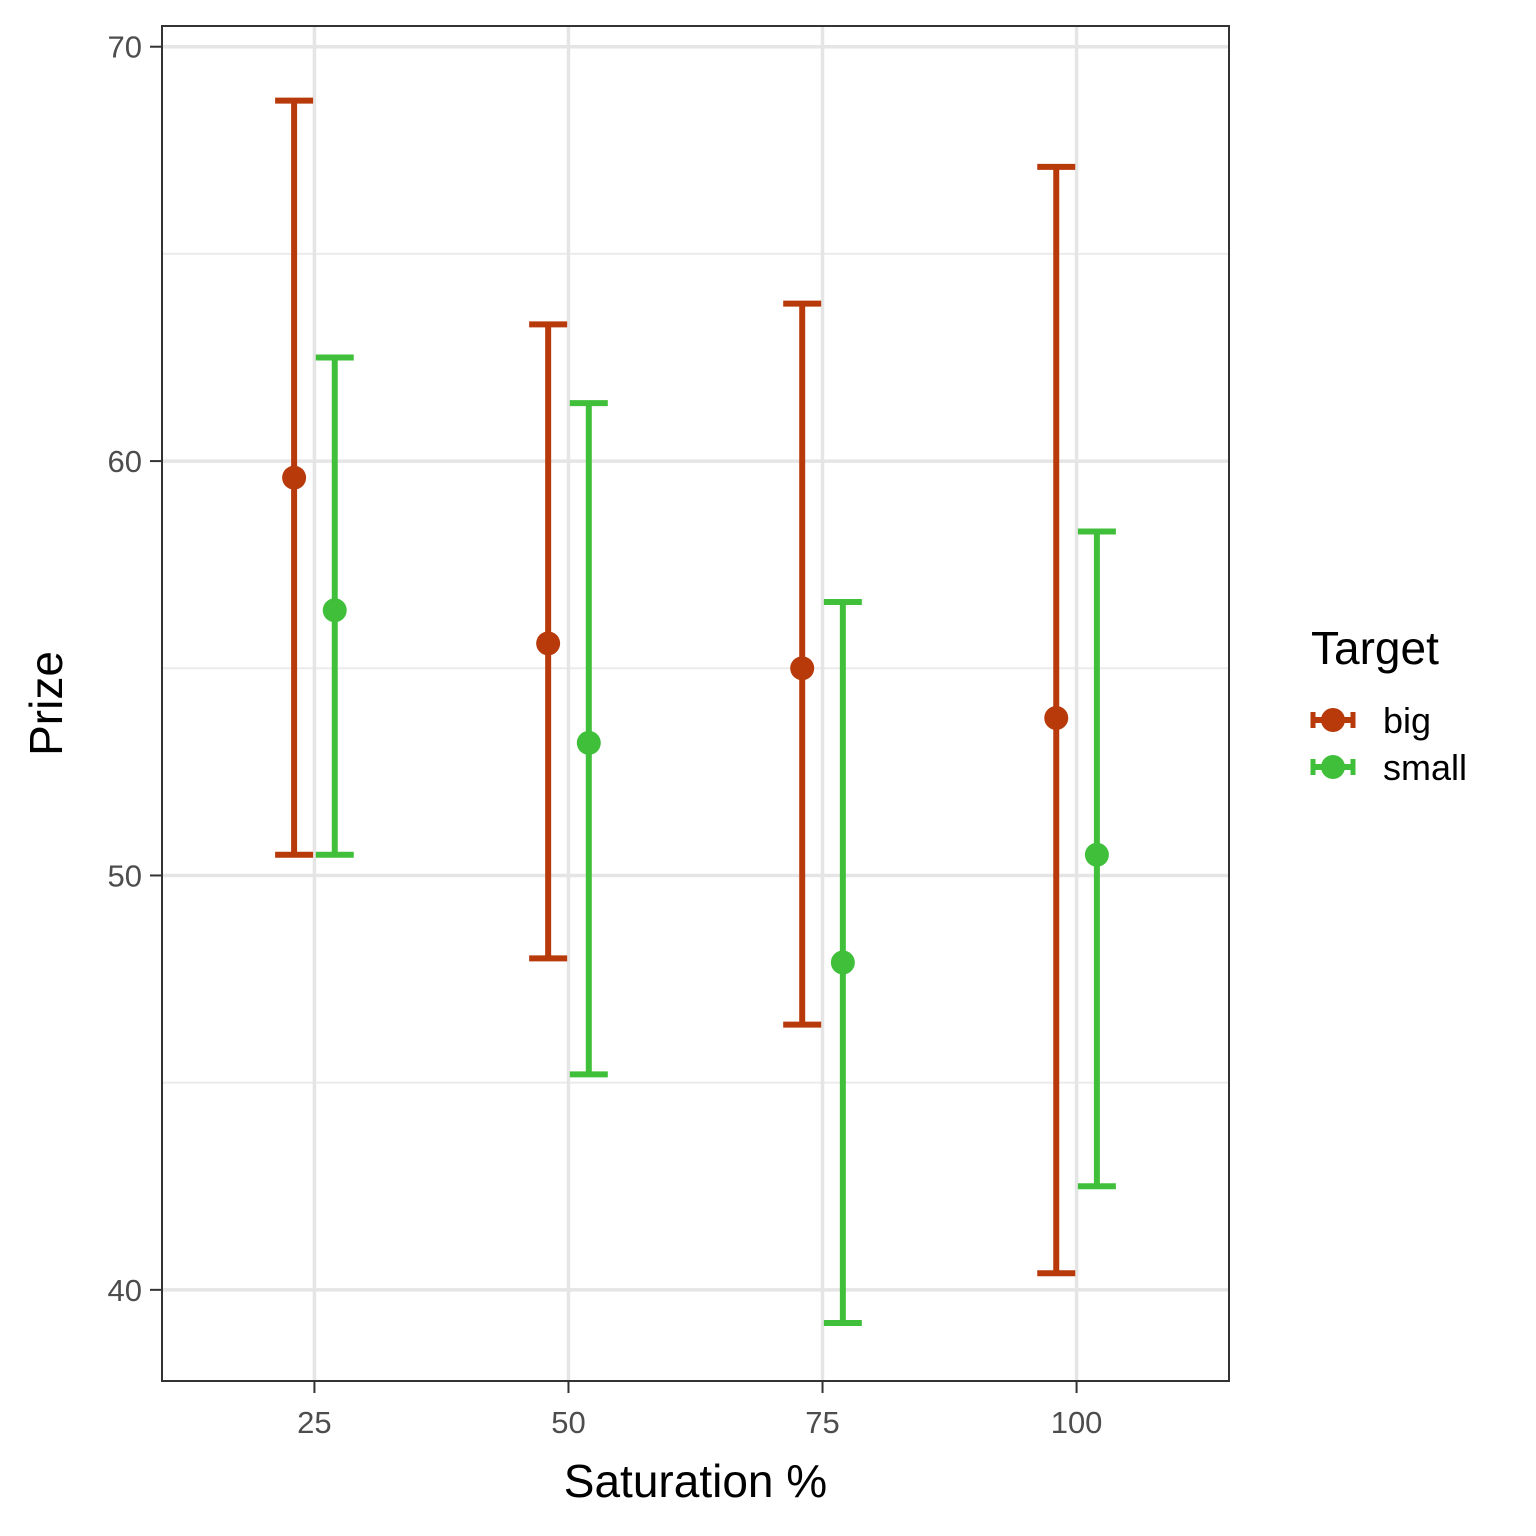  Describe the element at coordinates (46, 703) in the screenshot. I see `y-axis-title: Prize` at that location.